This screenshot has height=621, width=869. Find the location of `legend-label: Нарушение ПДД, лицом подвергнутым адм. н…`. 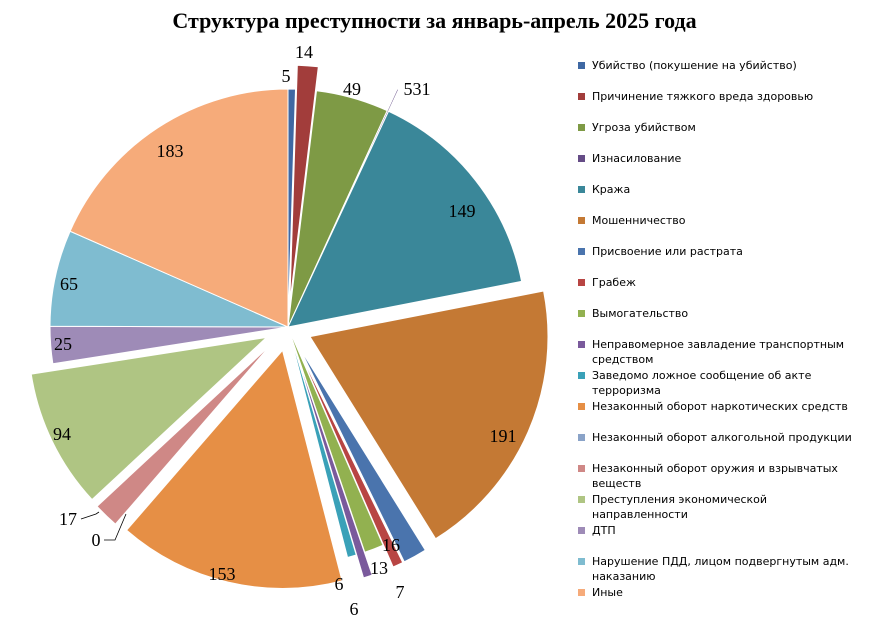

legend-label: Нарушение ПДД, лицом подвергнутым адм. н… is located at coordinates (720, 569).